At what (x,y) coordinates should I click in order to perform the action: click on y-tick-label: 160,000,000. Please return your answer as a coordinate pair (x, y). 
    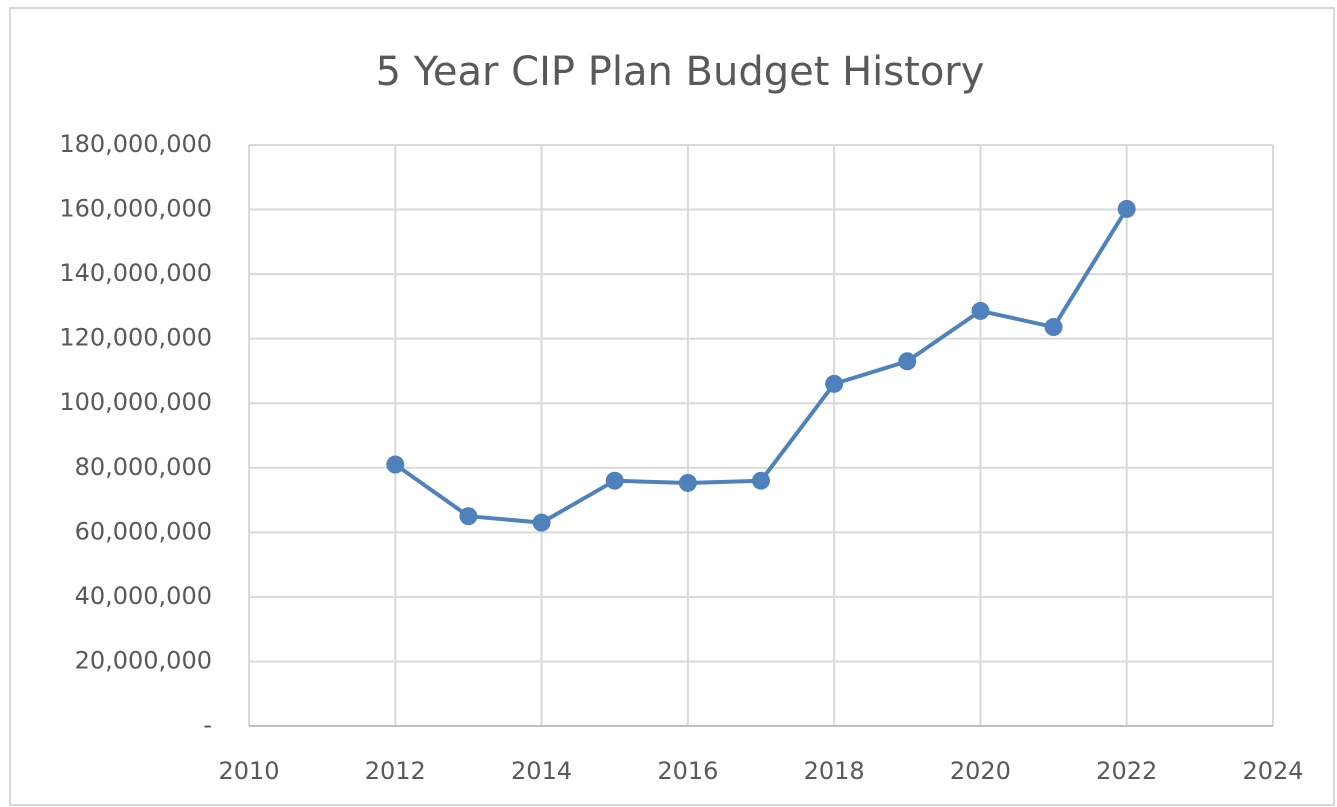
    Looking at the image, I should click on (135, 209).